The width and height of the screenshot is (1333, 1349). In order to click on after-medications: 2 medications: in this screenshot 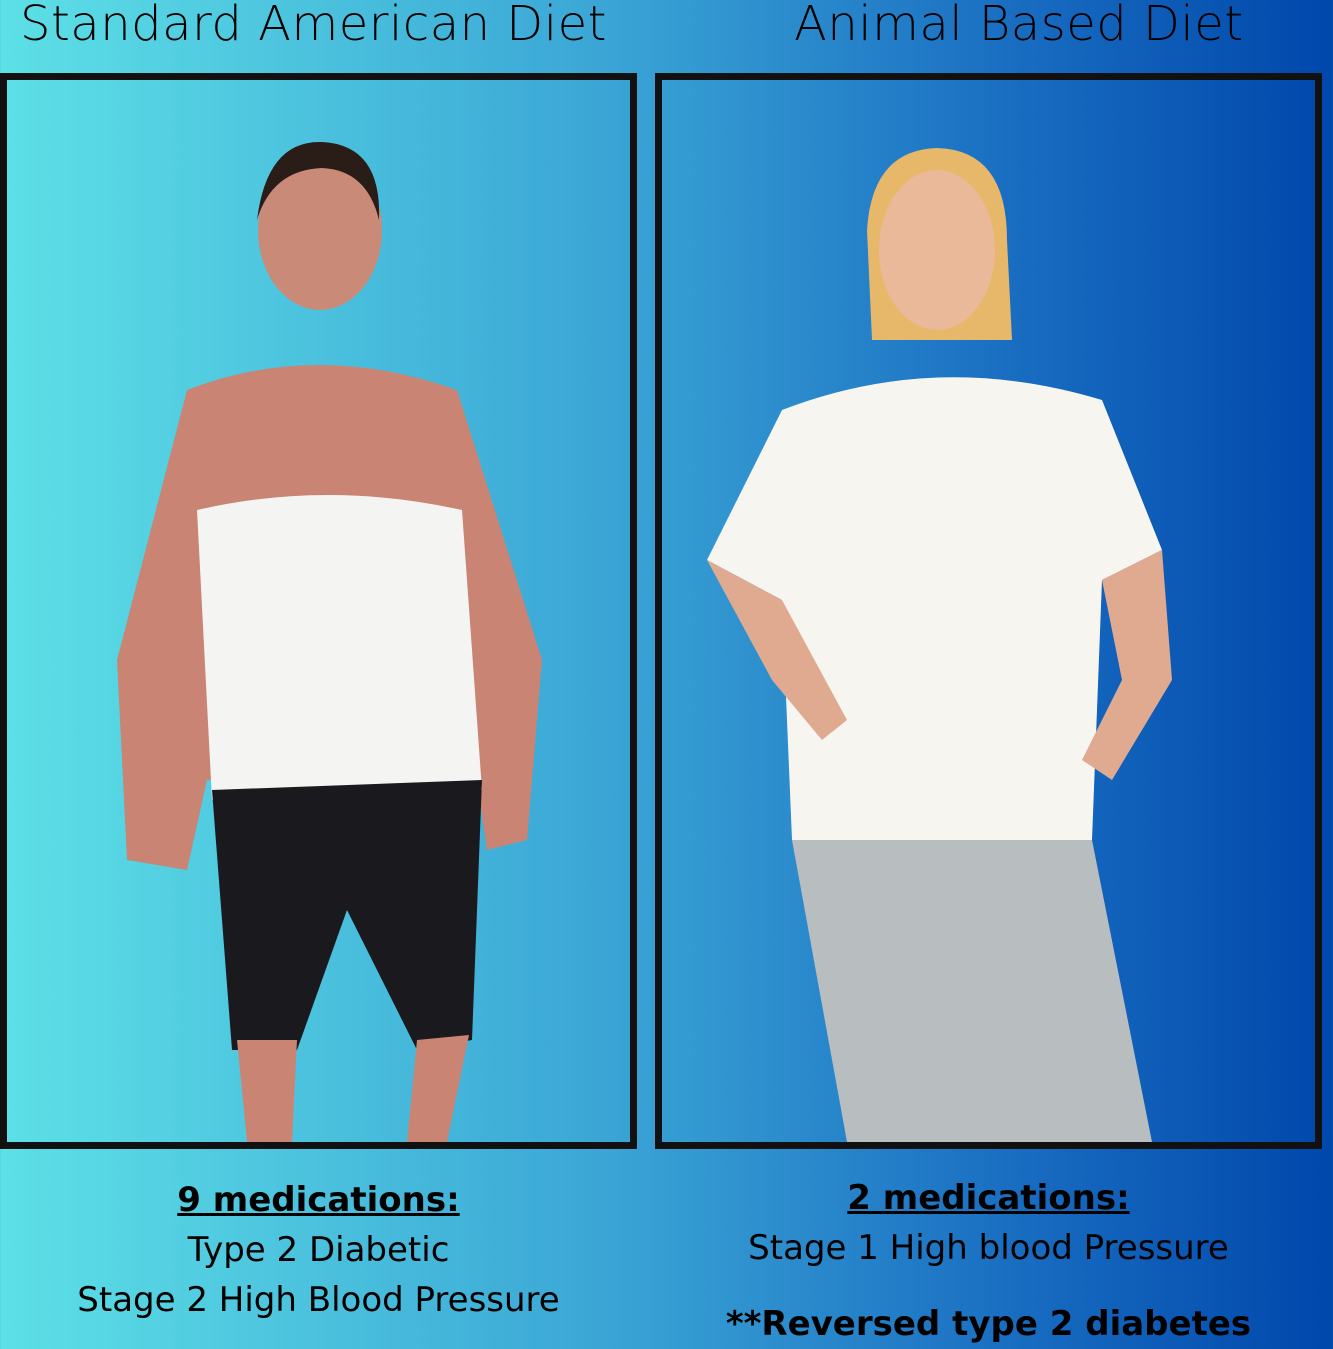, I will do `click(988, 1198)`.